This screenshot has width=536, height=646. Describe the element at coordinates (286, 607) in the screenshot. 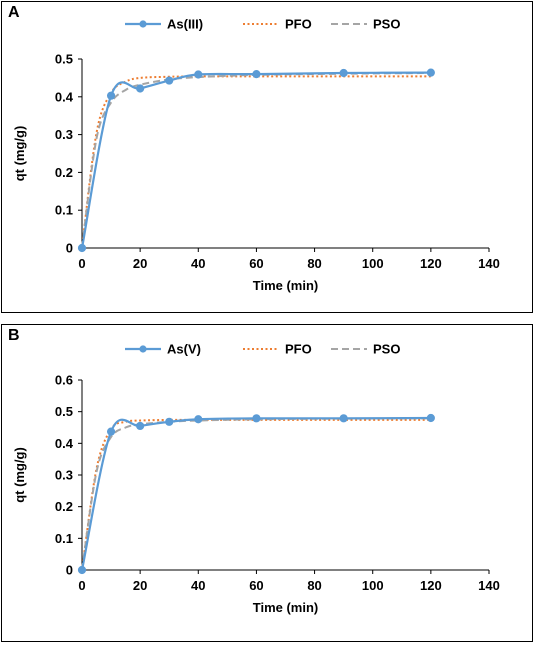

I see `chart-b-x-axis-title: Time (min)` at that location.